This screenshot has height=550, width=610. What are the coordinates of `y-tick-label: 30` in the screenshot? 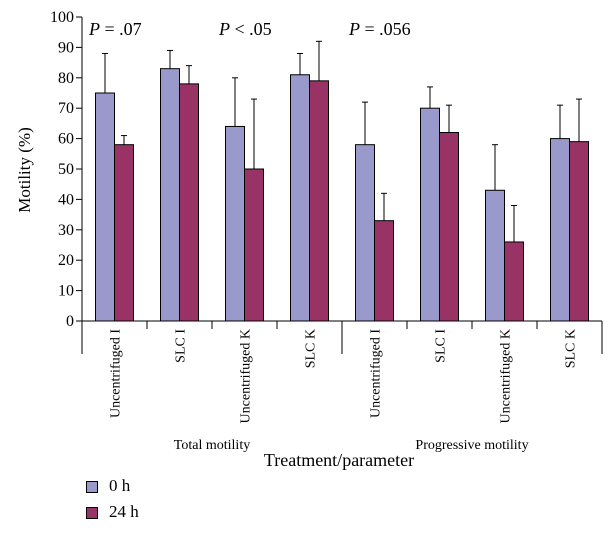 It's located at (66, 230).